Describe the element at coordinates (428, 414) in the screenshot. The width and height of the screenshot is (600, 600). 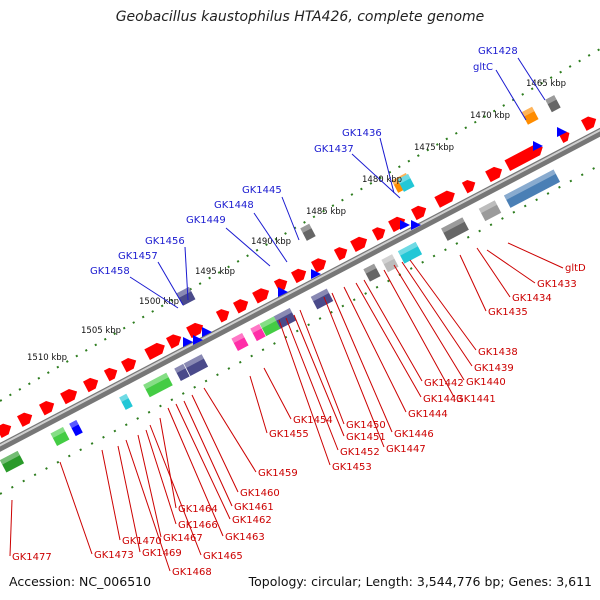
I see `gene-label: GK1444` at that location.